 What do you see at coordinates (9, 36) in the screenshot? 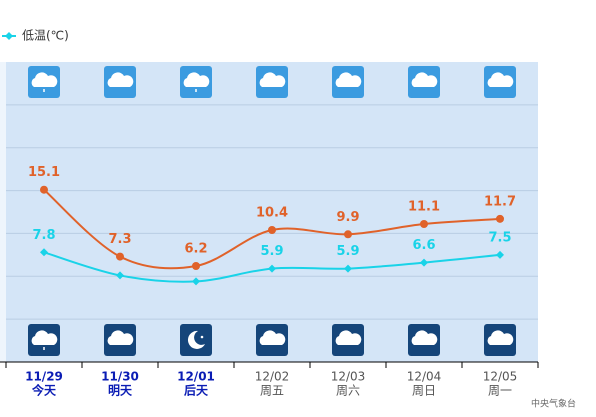
I see `legend-marker` at bounding box center [9, 36].